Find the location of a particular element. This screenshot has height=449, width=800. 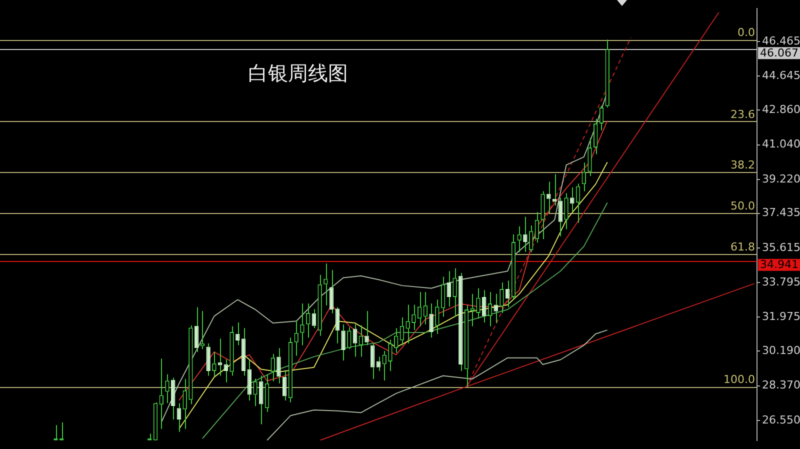

y-tick-label: 28.370 is located at coordinates (781, 385).